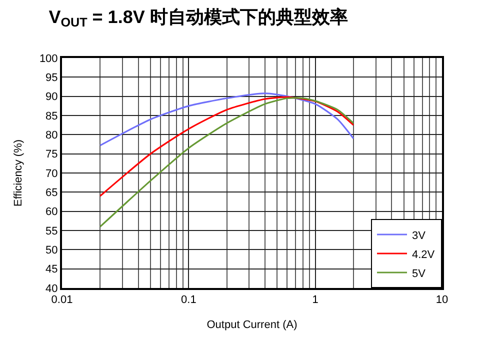 The image size is (487, 341). I want to click on legend-label: 5V, so click(419, 274).